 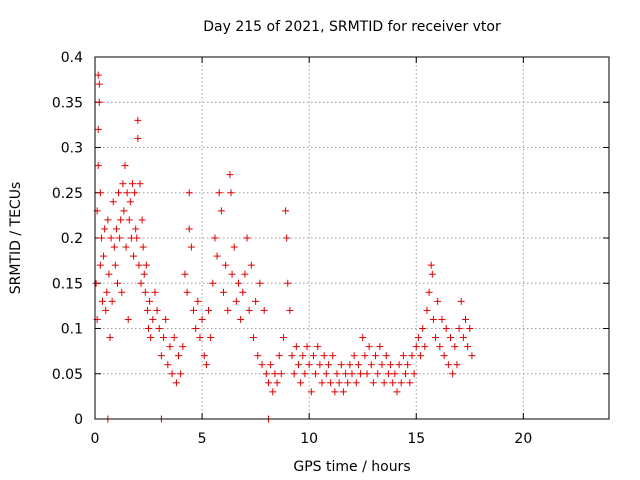 What do you see at coordinates (67, 284) in the screenshot?
I see `y-tick-label: 0.15` at bounding box center [67, 284].